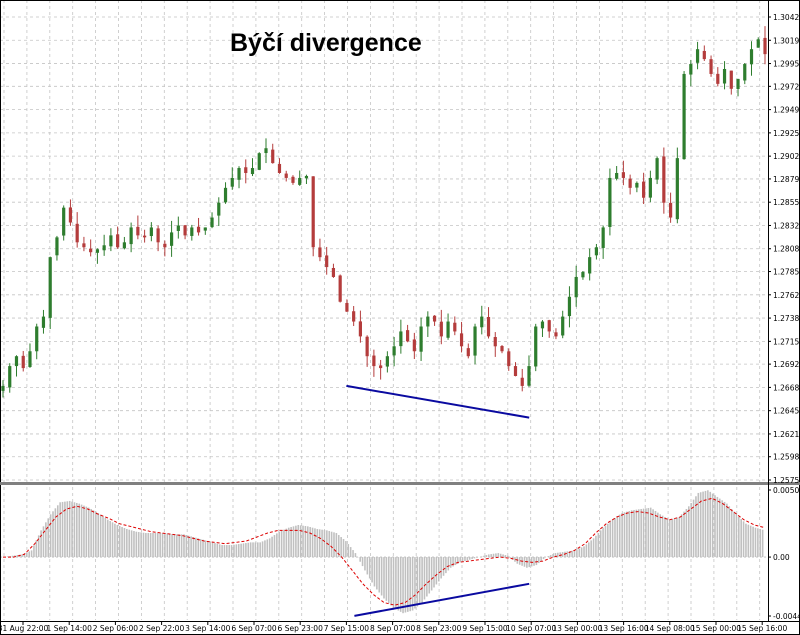 This screenshot has width=800, height=635. Describe the element at coordinates (786, 318) in the screenshot. I see `y-tick-label: 1.27385` at that location.